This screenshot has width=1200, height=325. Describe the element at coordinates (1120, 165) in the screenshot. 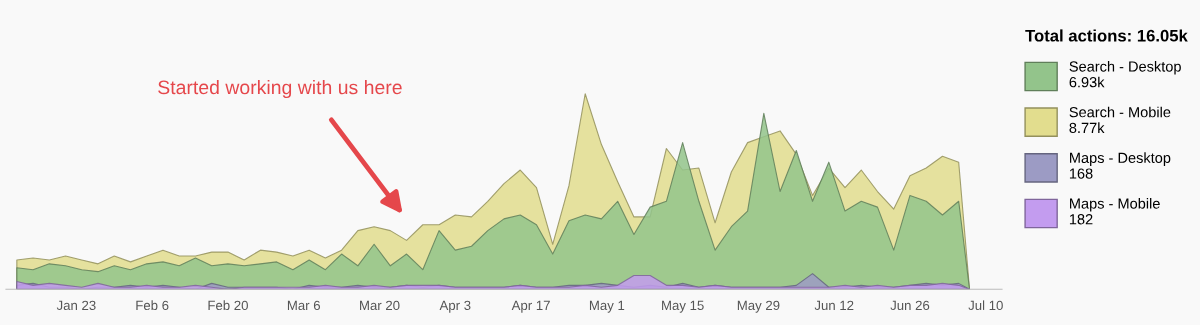

I see `legend-label: Maps - Desktop 168` at that location.